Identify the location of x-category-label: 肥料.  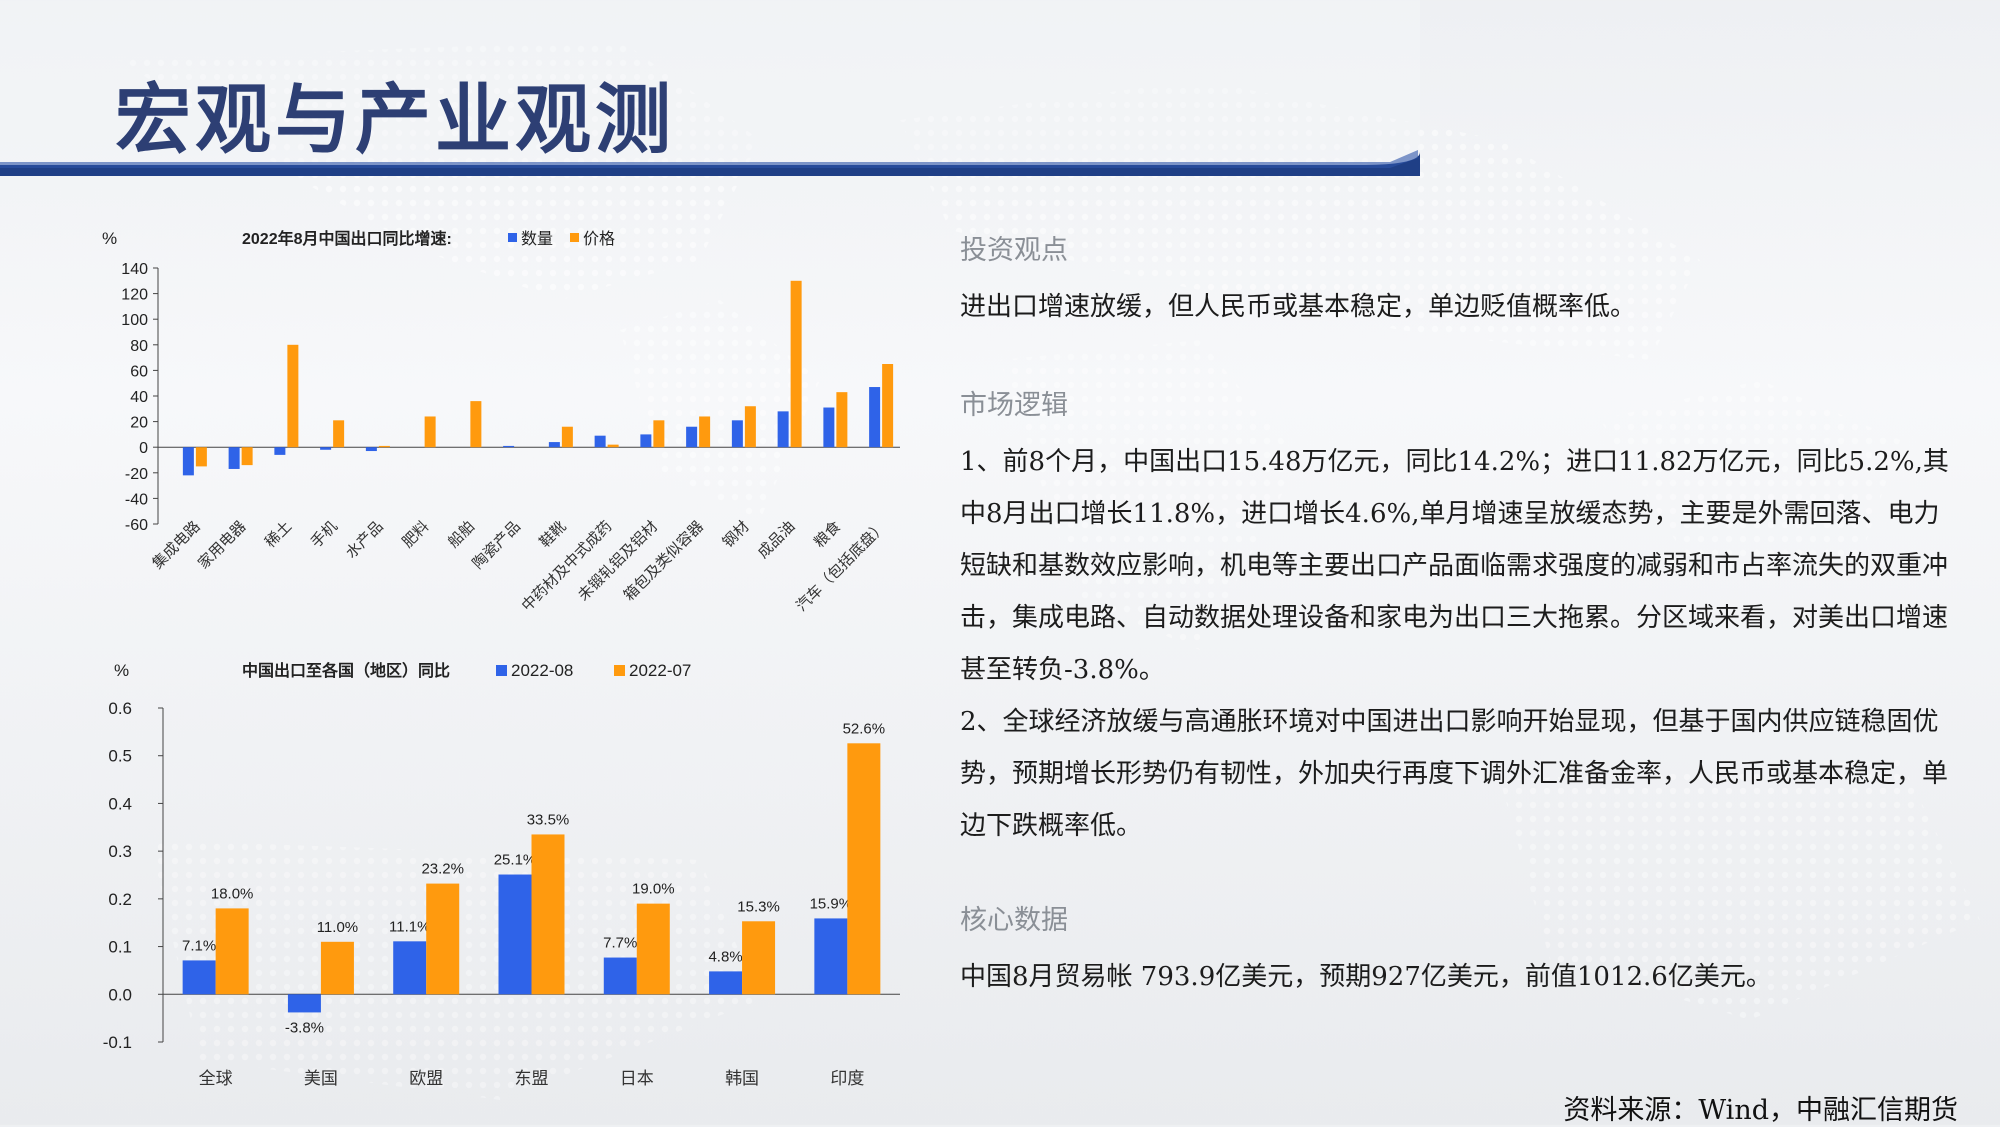
(415, 534).